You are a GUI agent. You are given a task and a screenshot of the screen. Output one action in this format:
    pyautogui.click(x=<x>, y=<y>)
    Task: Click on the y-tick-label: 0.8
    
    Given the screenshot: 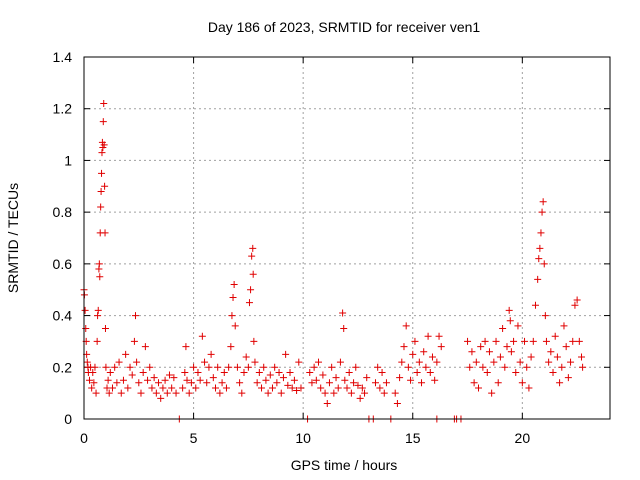 What is the action you would take?
    pyautogui.click(x=63, y=212)
    